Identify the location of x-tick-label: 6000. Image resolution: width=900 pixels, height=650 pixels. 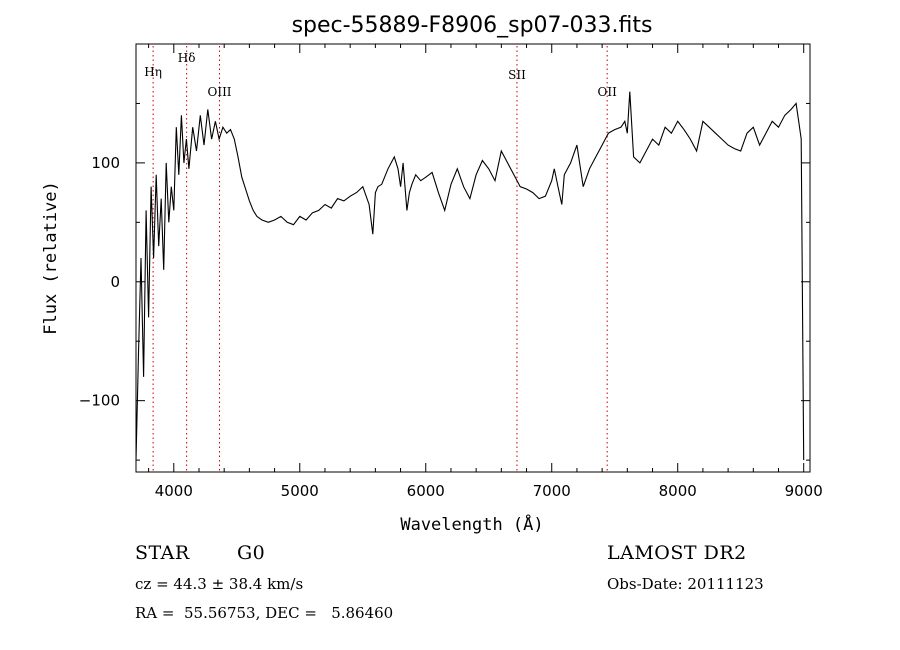
(426, 491).